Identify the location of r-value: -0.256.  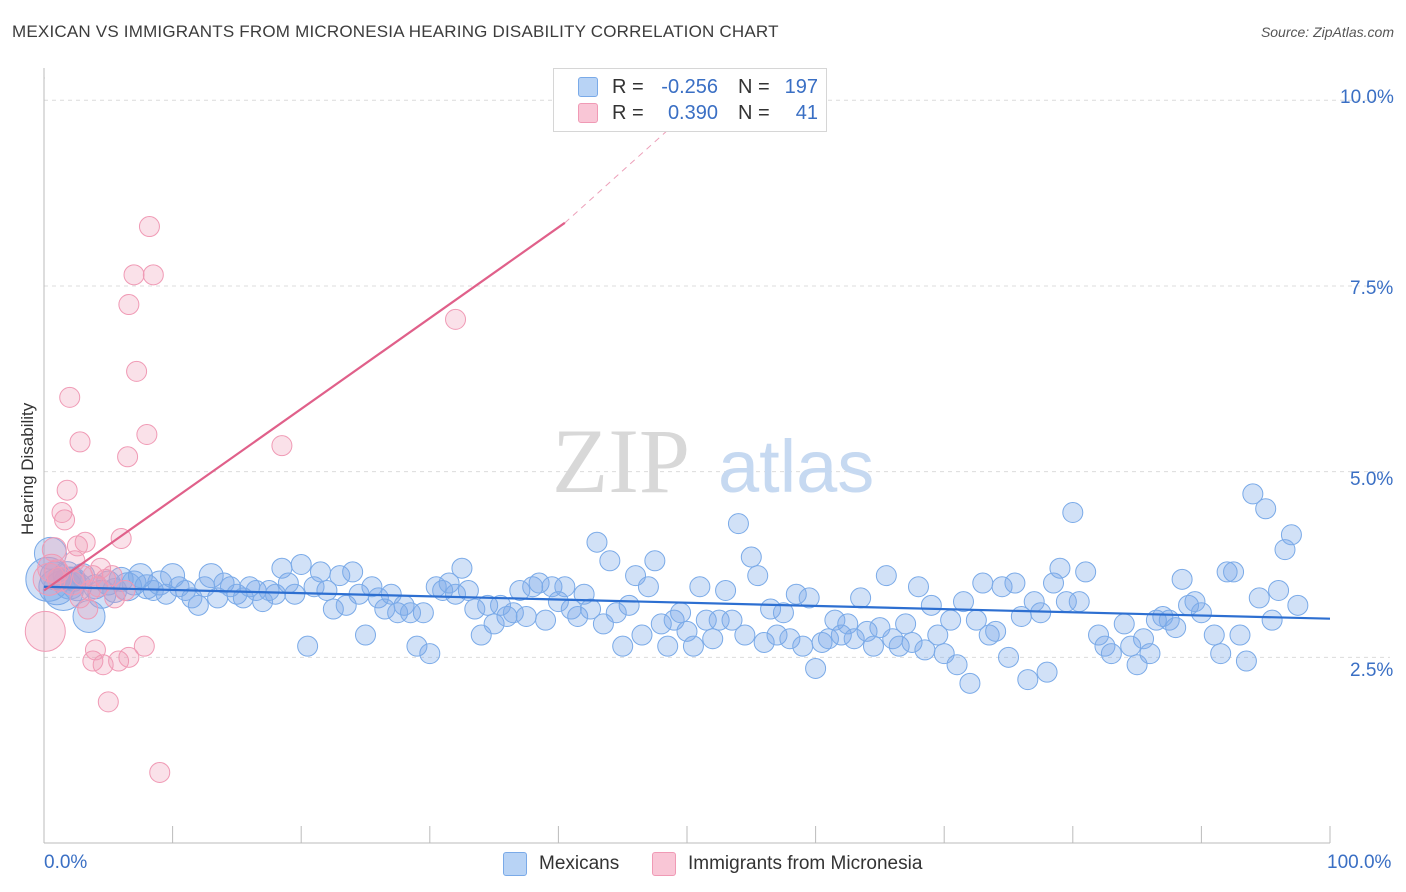
(689, 86).